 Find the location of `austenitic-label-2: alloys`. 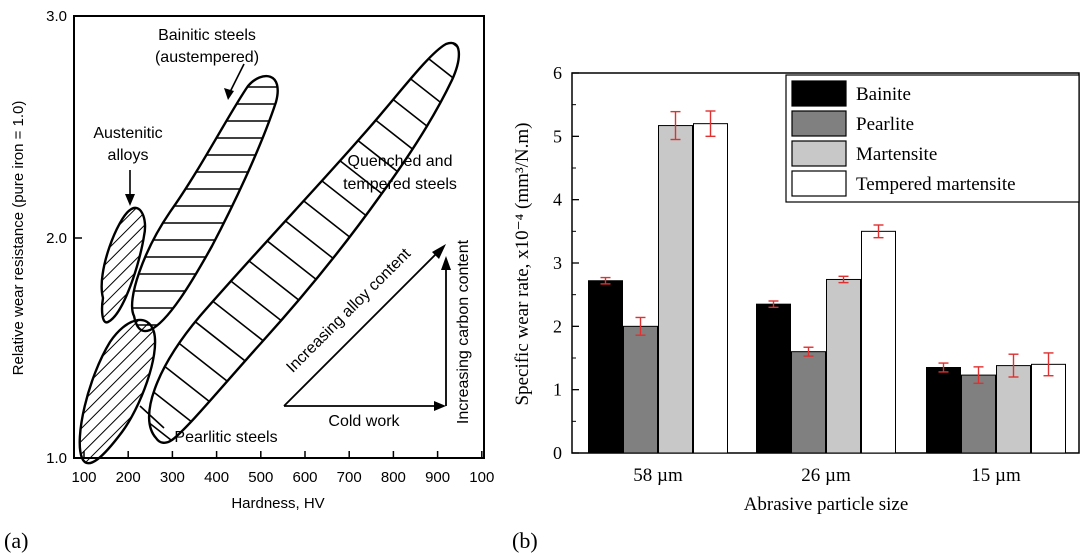

austenitic-label-2: alloys is located at coordinates (128, 155).